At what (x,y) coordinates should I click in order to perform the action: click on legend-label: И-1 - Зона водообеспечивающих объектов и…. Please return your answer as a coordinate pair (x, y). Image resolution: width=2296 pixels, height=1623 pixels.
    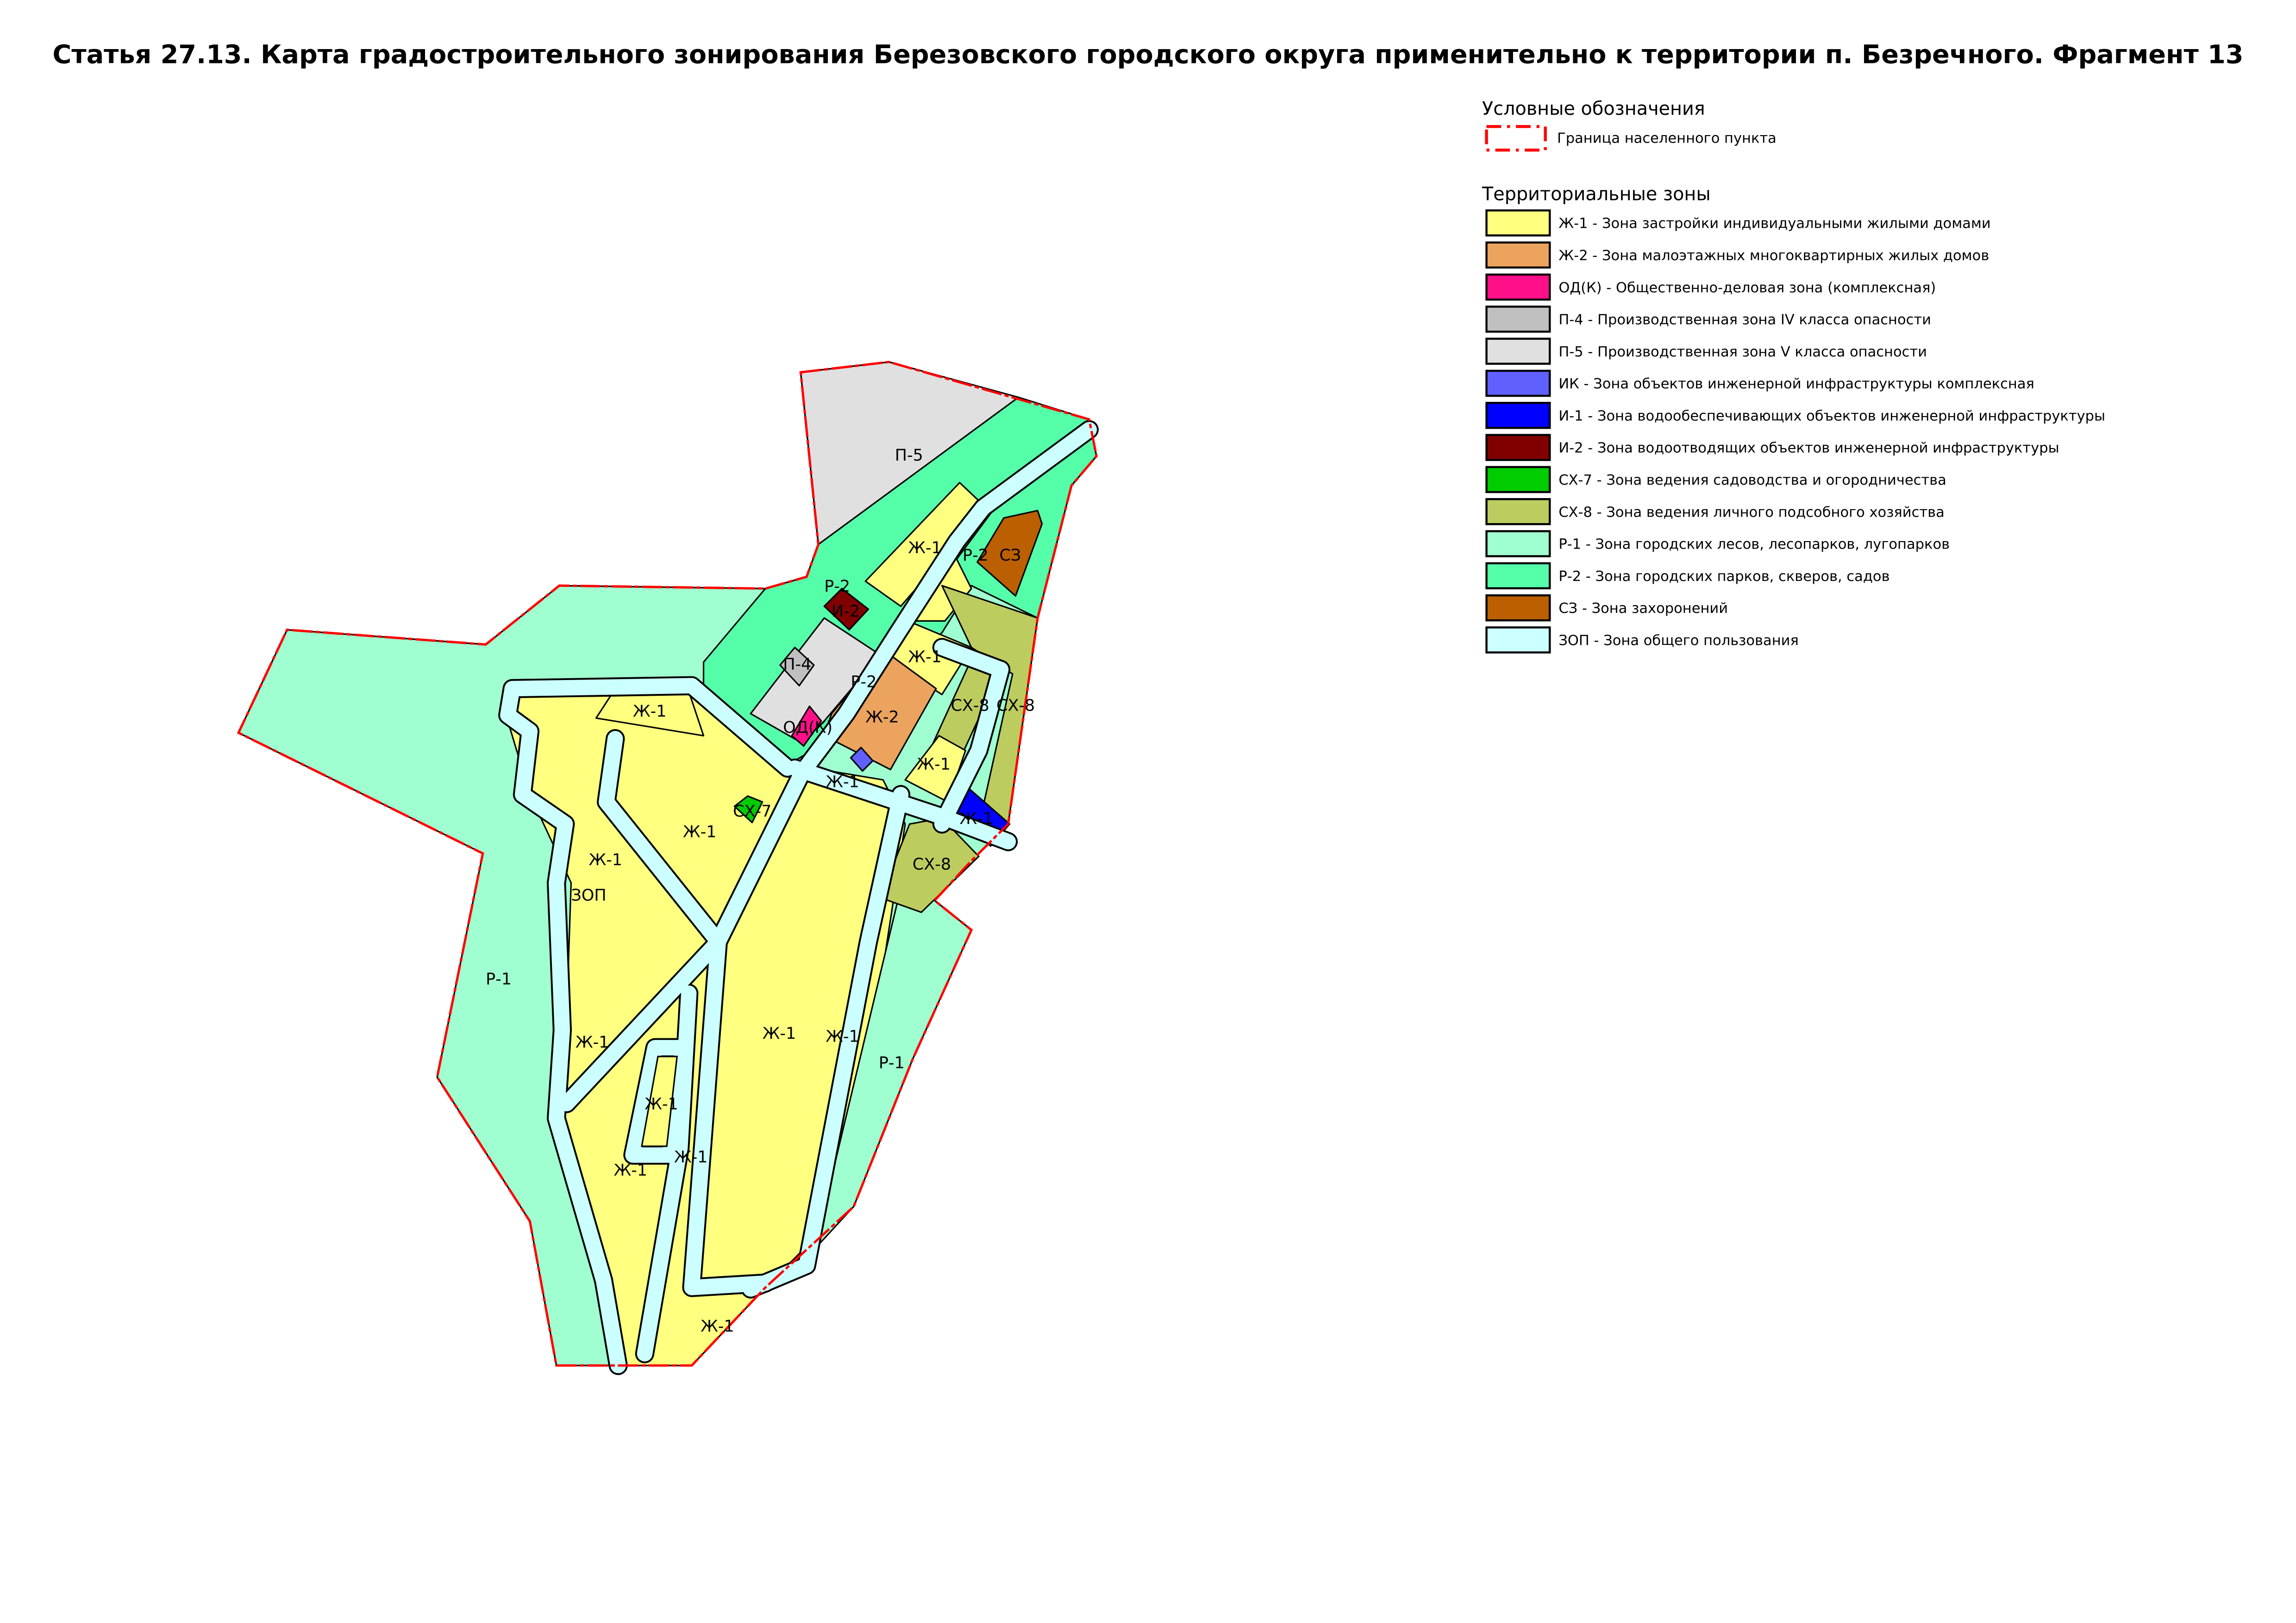
    Looking at the image, I should click on (1831, 416).